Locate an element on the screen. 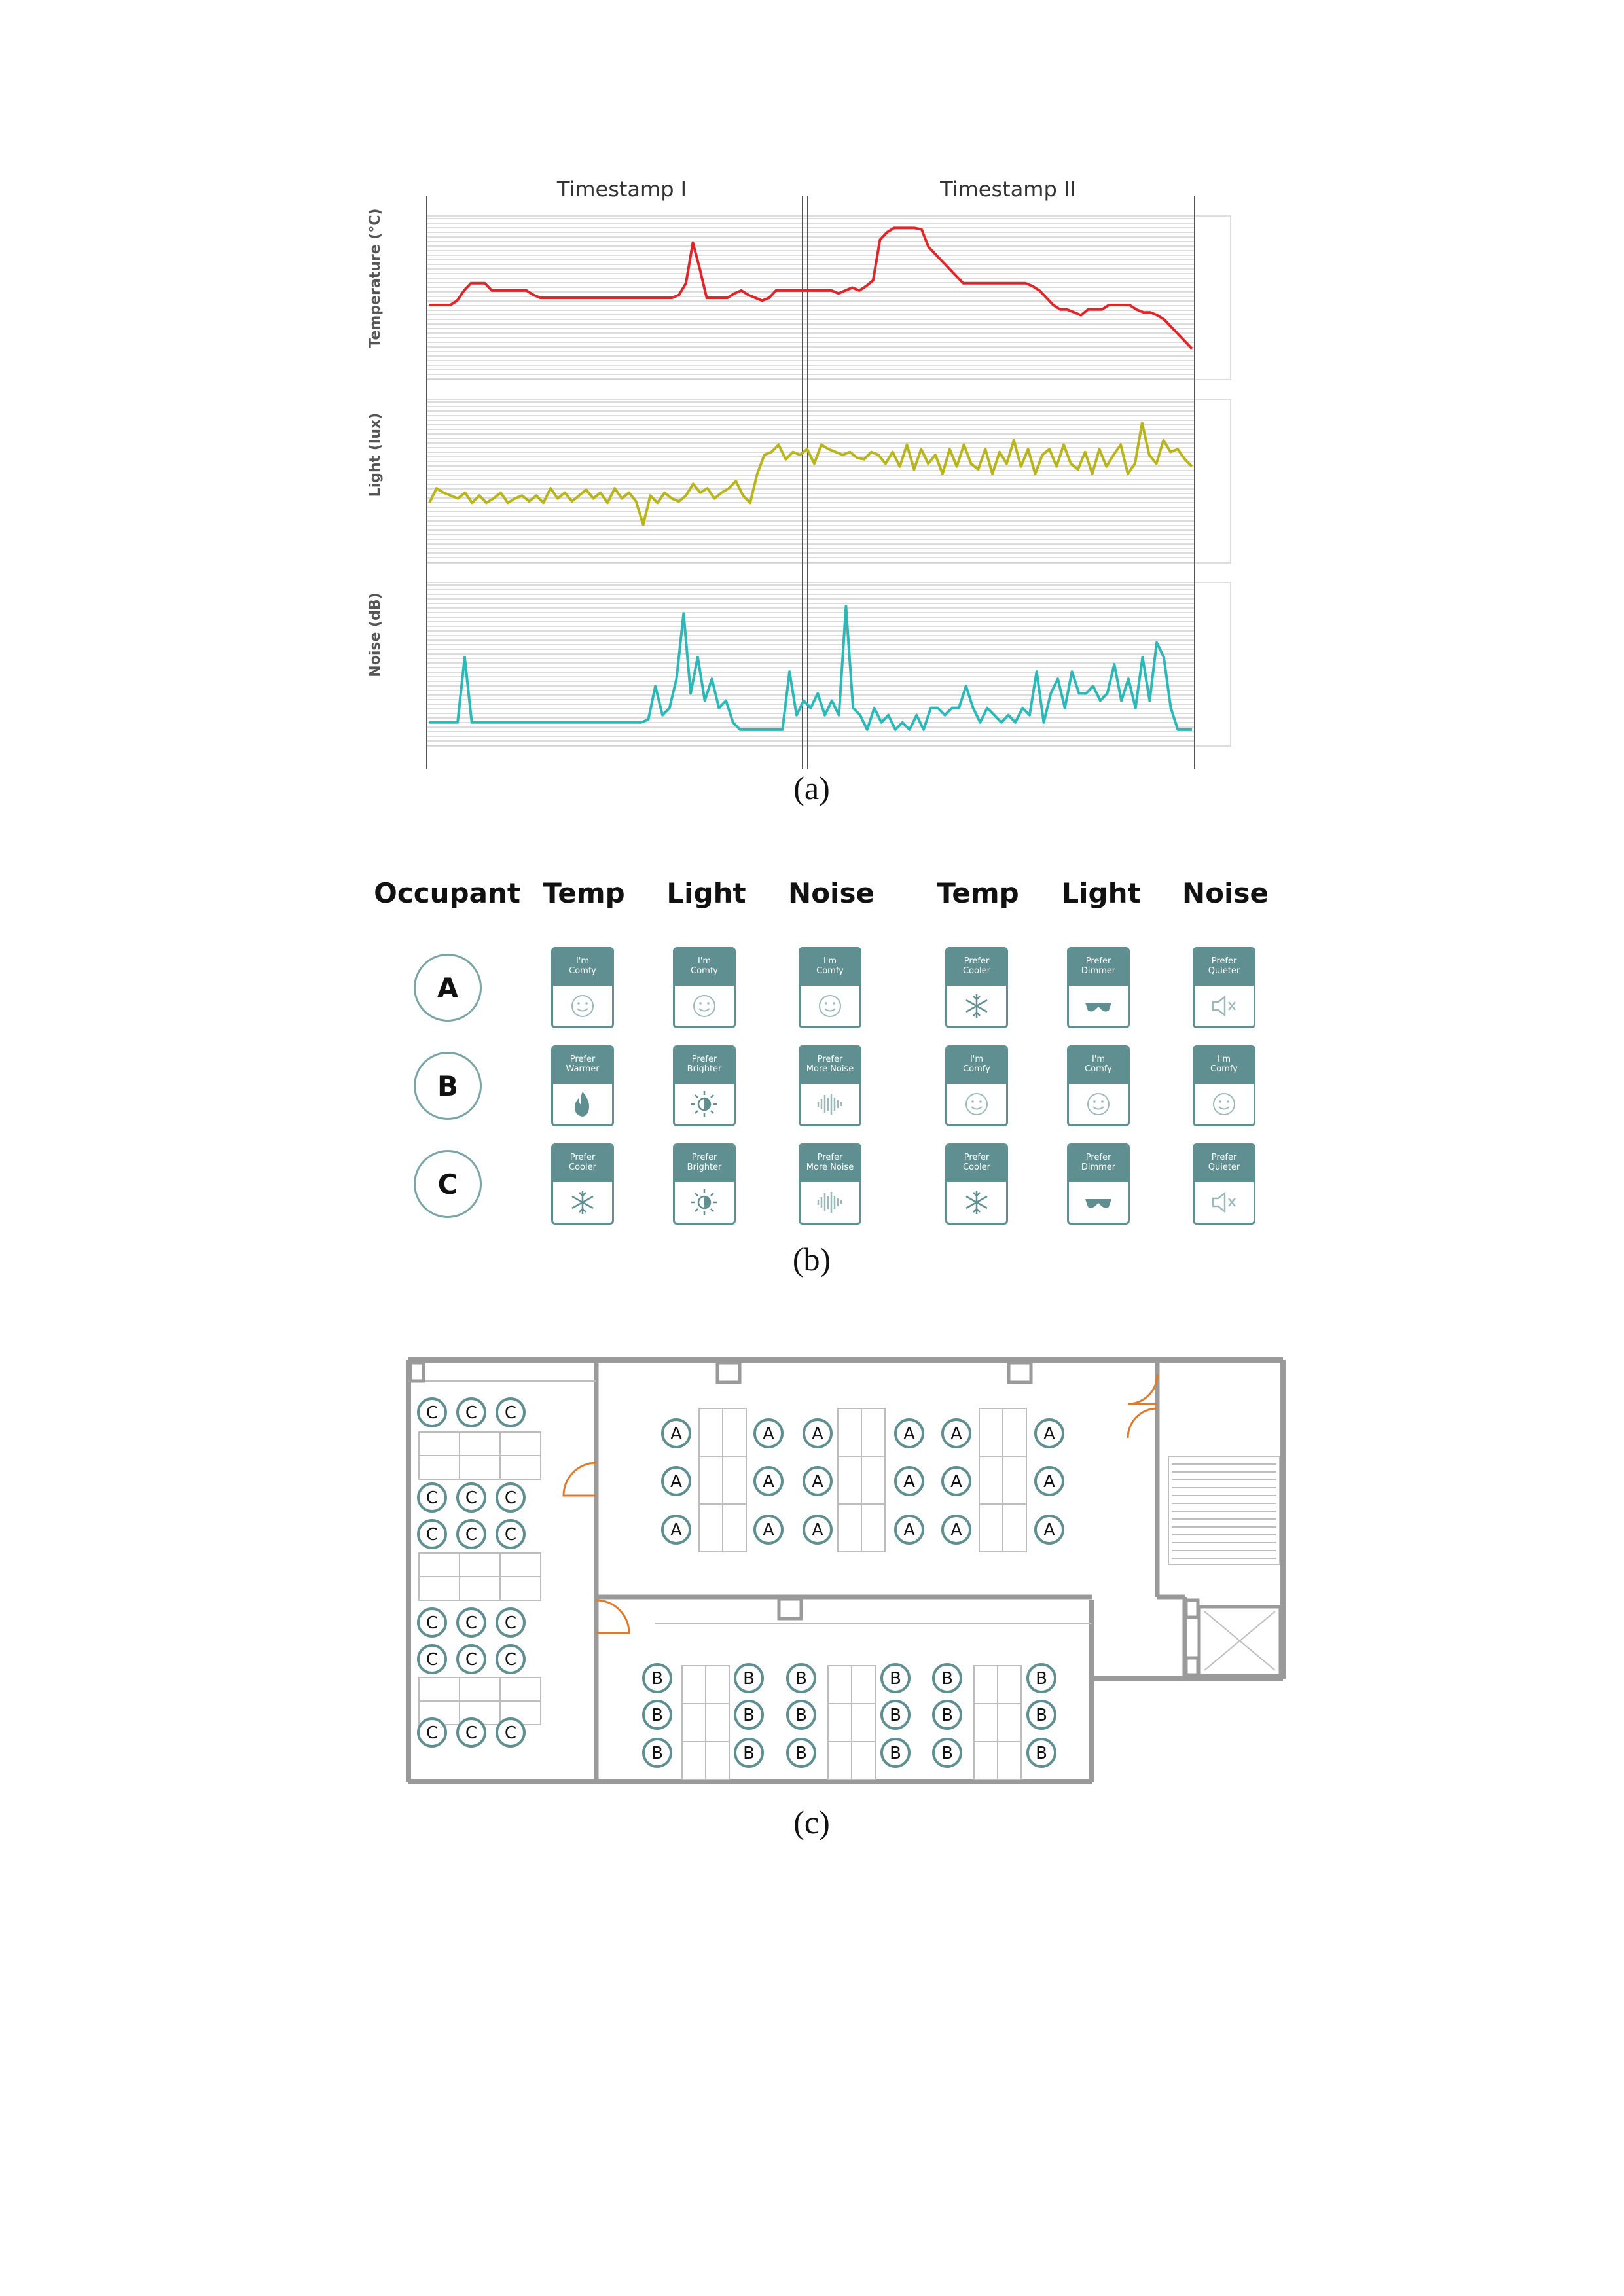  header-light-2: Light is located at coordinates (1101, 893).